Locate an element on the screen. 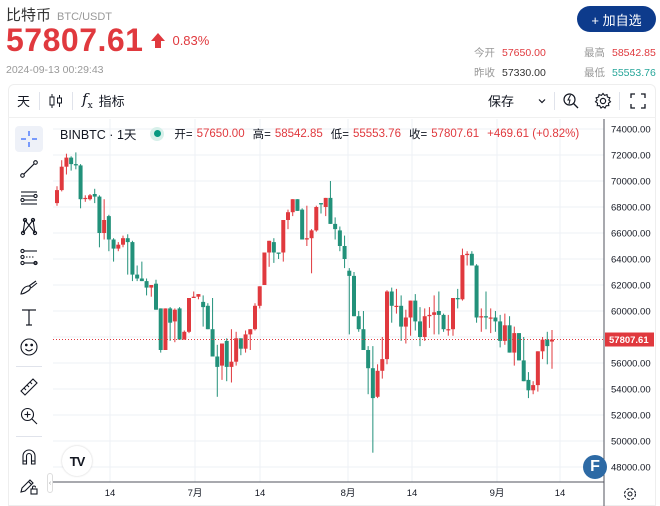 The image size is (660, 506). settings-button is located at coordinates (603, 100).